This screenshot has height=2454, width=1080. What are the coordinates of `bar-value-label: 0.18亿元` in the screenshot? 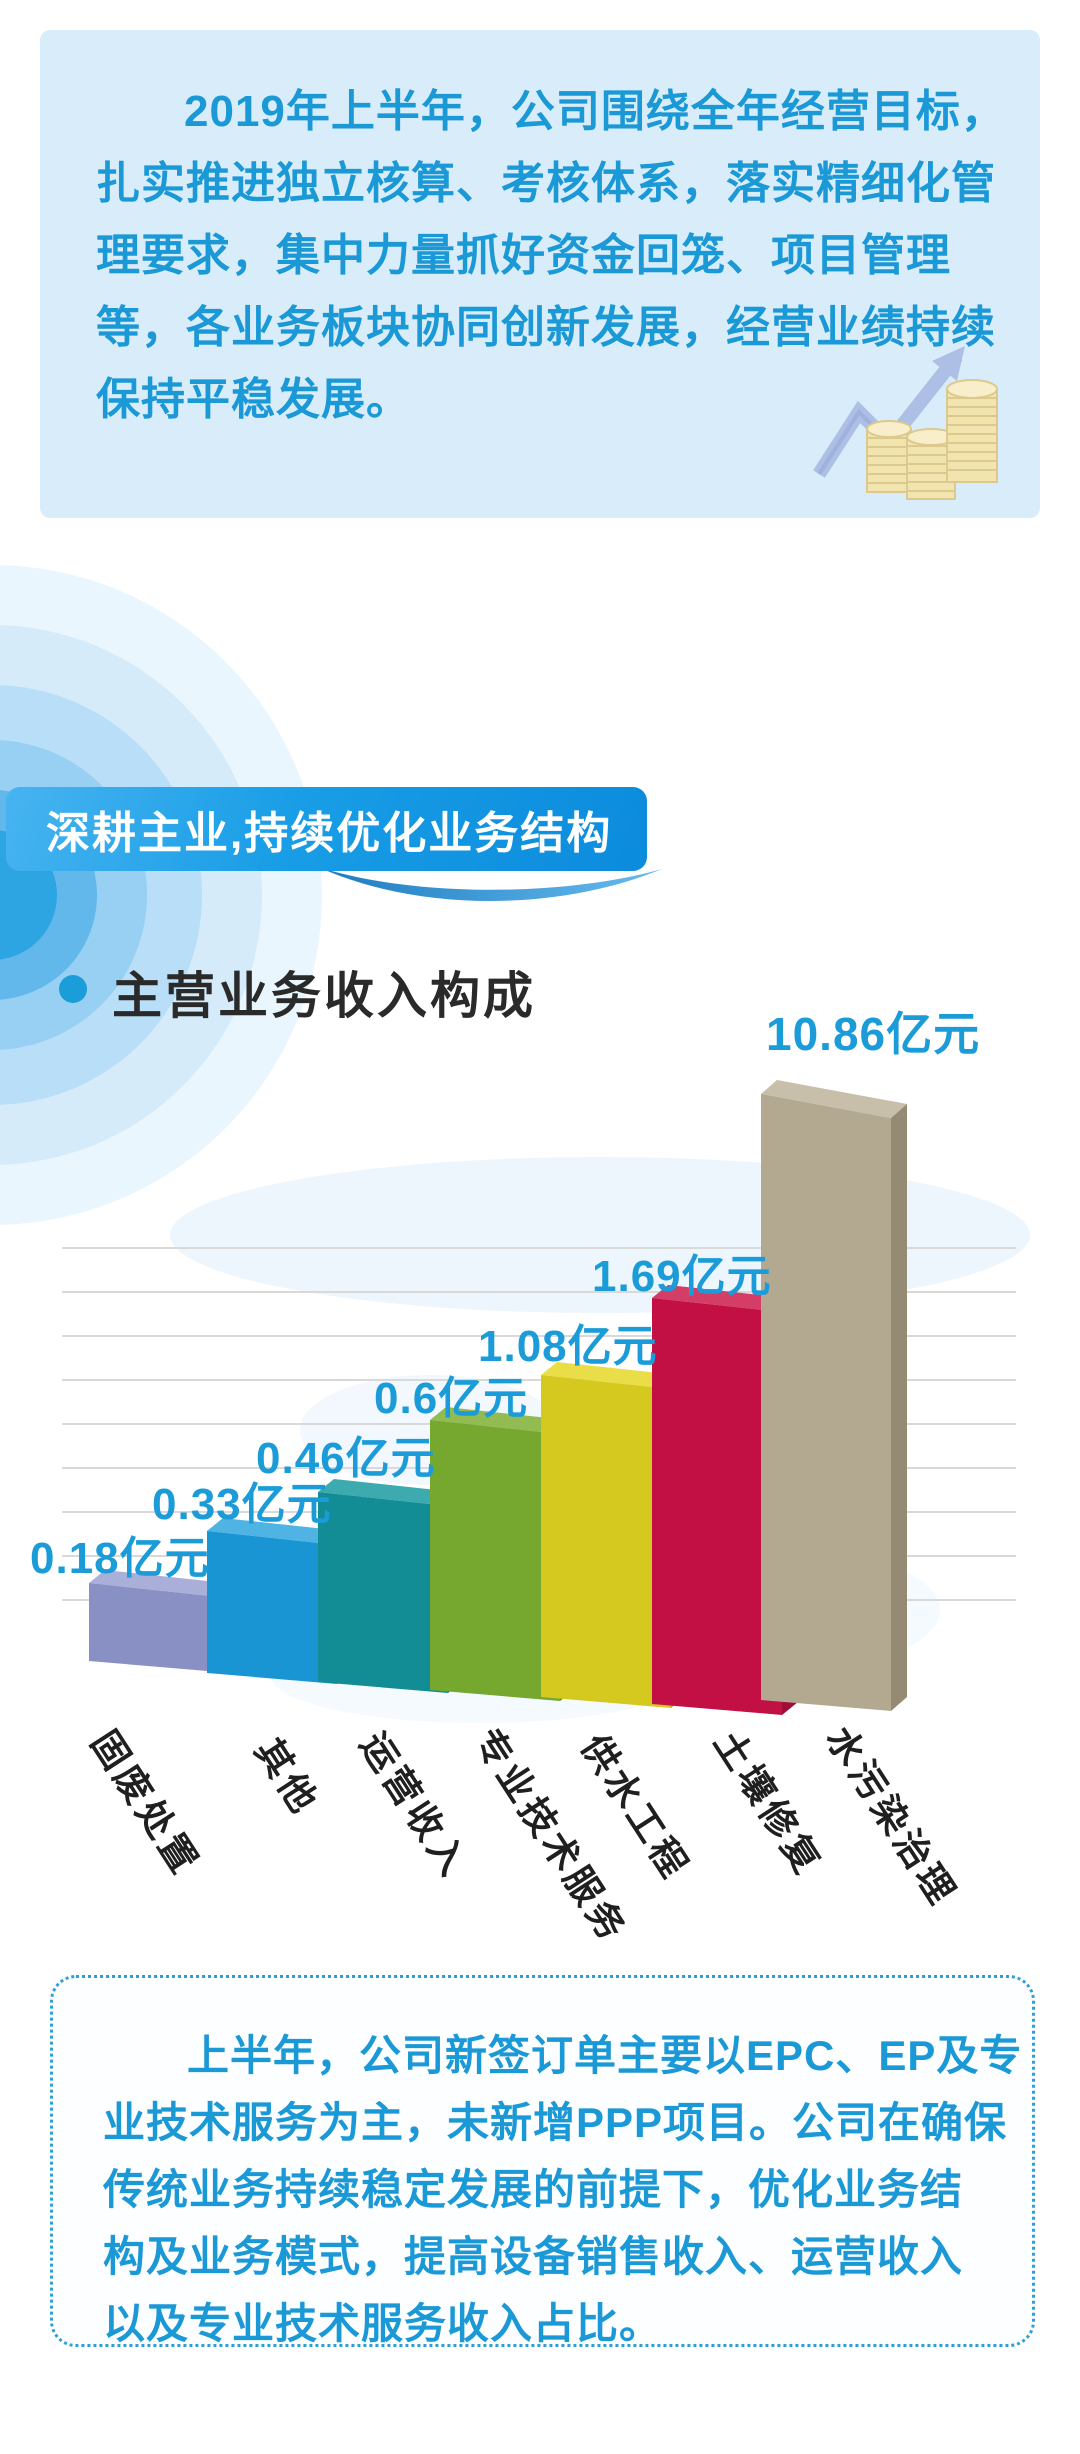 It's located at (120, 1558).